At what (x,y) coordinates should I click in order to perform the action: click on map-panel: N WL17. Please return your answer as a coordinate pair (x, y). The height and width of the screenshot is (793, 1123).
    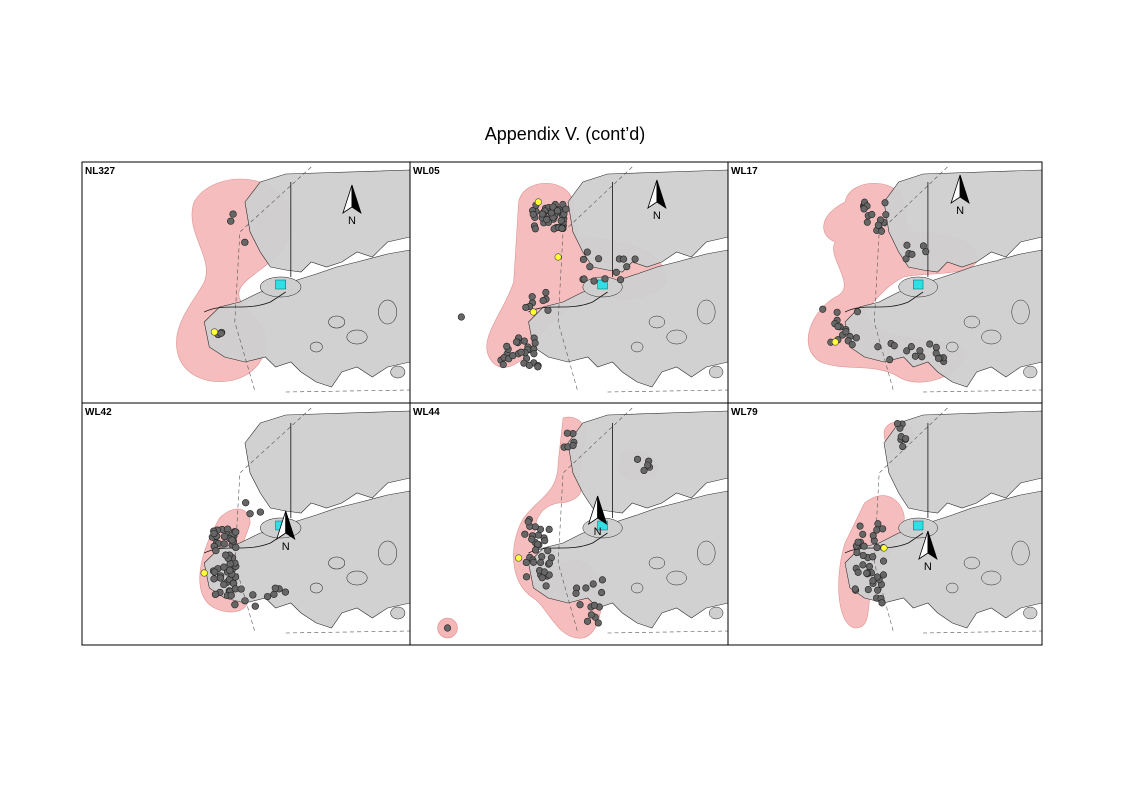
    Looking at the image, I should click on (885, 282).